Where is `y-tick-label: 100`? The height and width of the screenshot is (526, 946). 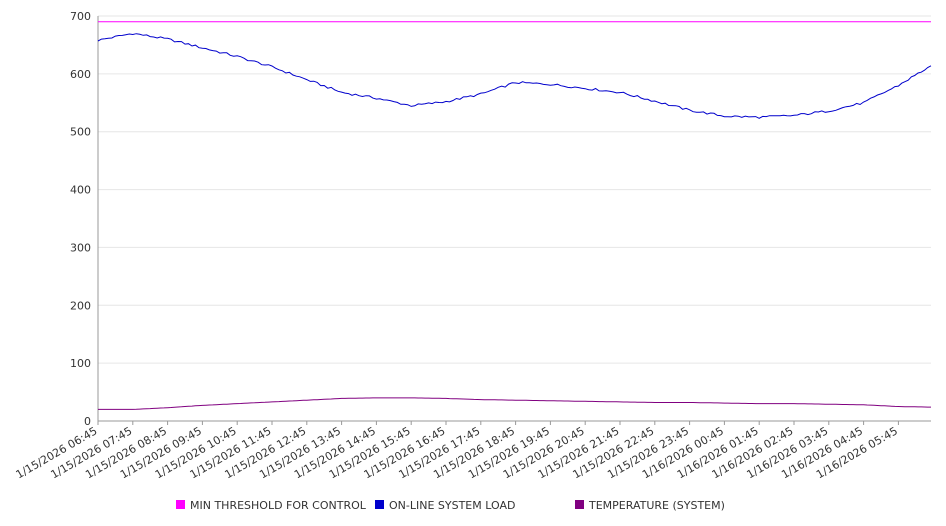 y-tick-label: 100 is located at coordinates (80, 363).